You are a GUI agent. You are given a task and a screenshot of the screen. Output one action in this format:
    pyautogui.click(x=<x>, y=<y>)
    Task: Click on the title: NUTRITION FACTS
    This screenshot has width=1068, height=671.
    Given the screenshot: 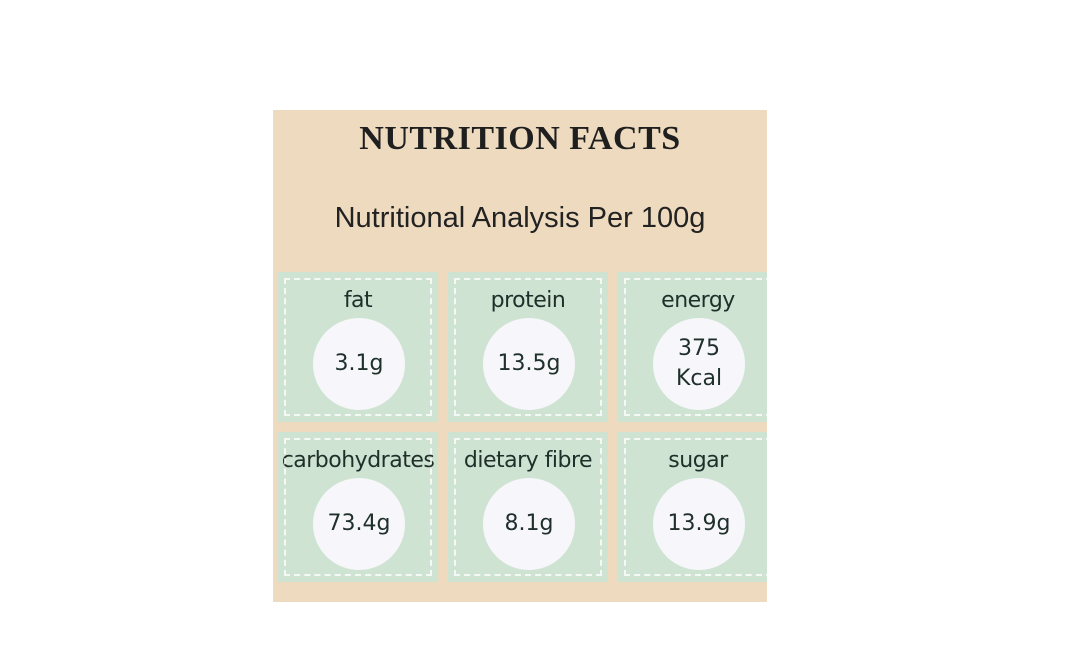 What is the action you would take?
    pyautogui.click(x=520, y=138)
    